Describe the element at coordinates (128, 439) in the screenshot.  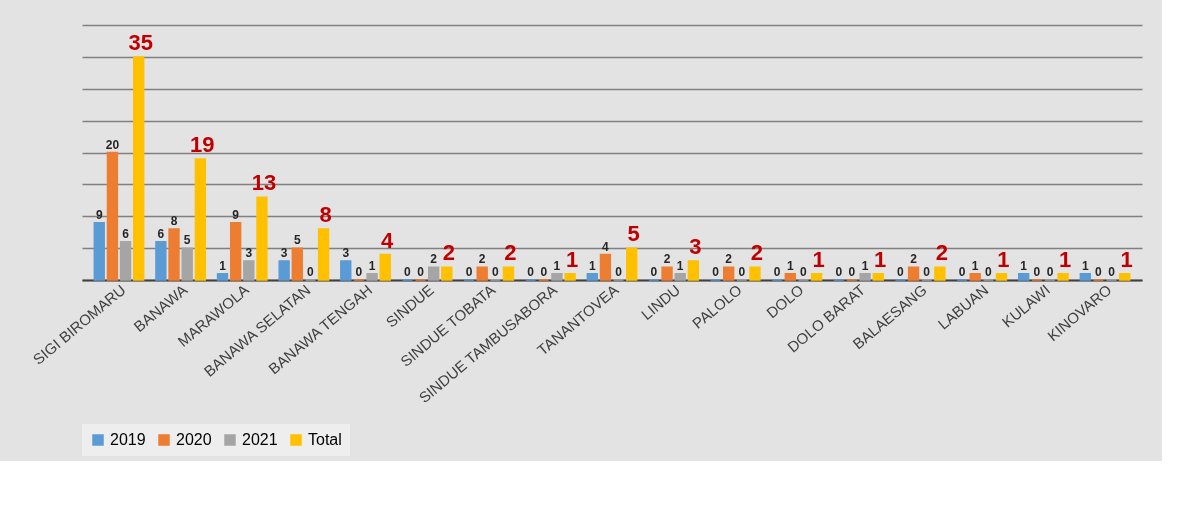
I see `legend-label: 2019` at that location.